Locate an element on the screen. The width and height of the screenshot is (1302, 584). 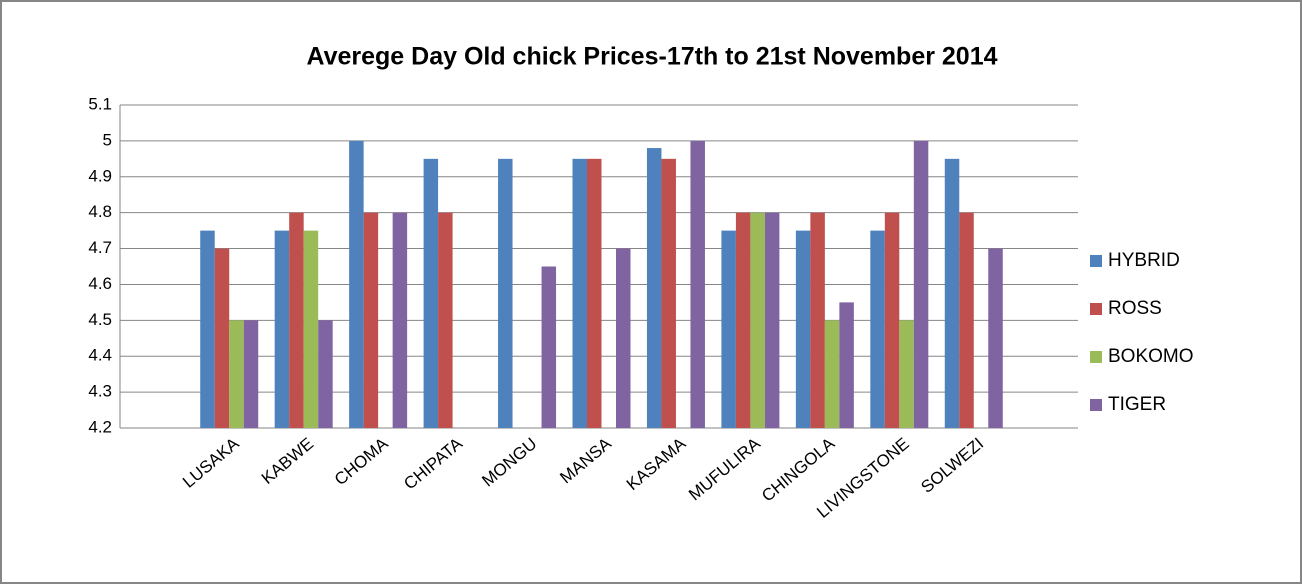
legend-label: BOKOMO is located at coordinates (1151, 356).